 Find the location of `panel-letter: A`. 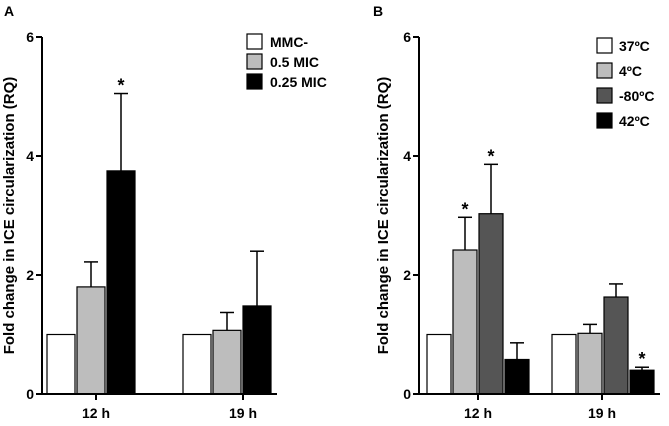

panel-letter: A is located at coordinates (9, 11).